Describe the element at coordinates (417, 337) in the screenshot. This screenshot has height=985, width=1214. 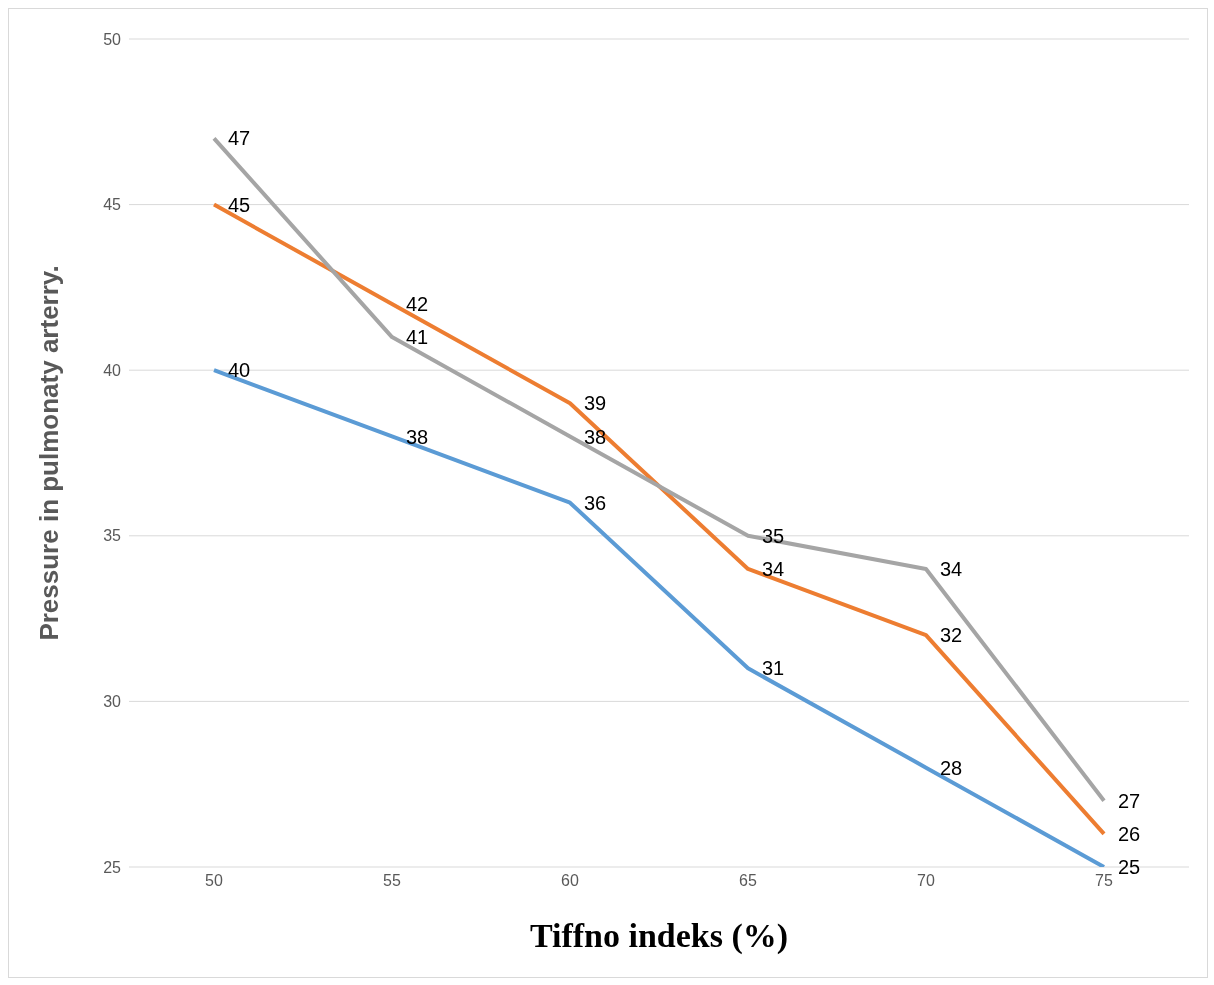
I see `data-label: 41` at that location.